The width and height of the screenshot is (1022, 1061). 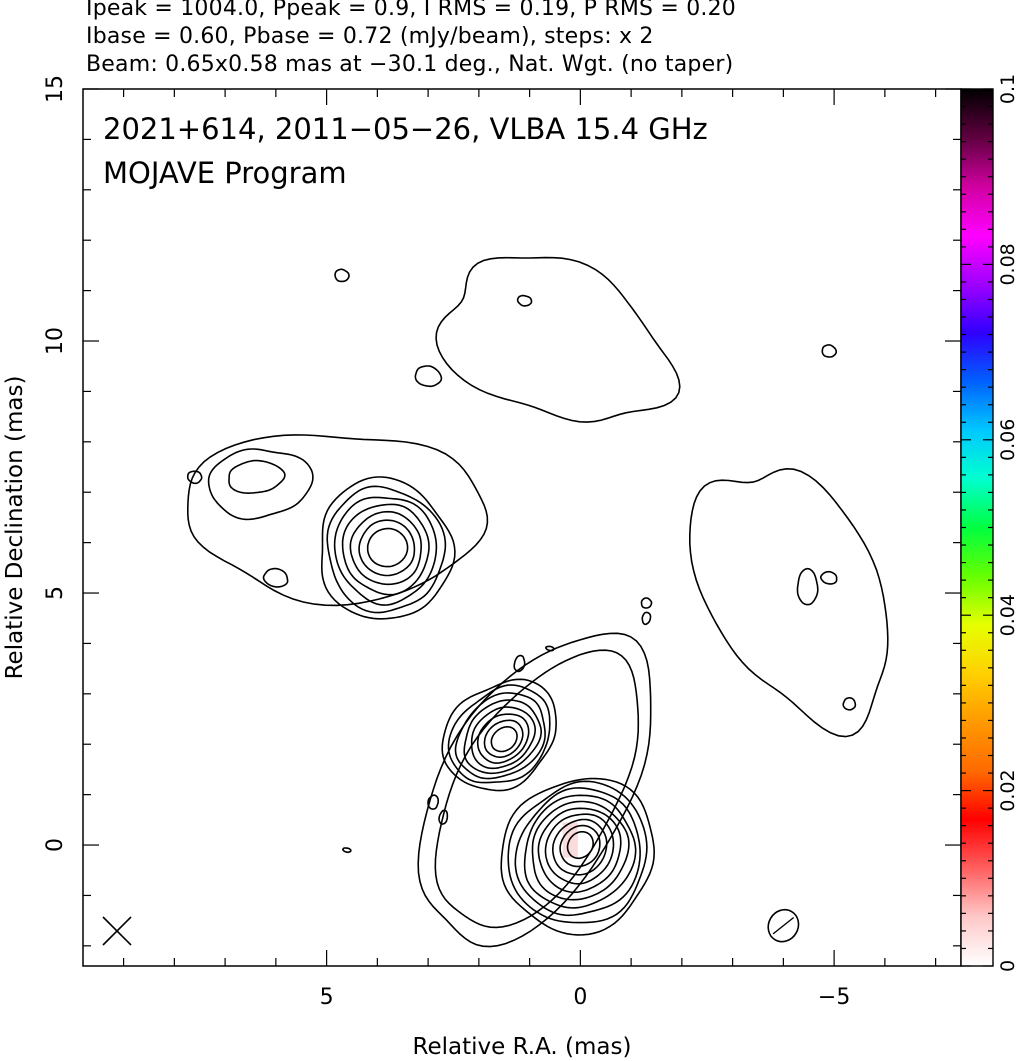 What do you see at coordinates (1008, 440) in the screenshot?
I see `colorbar-tick-label: 0.06` at bounding box center [1008, 440].